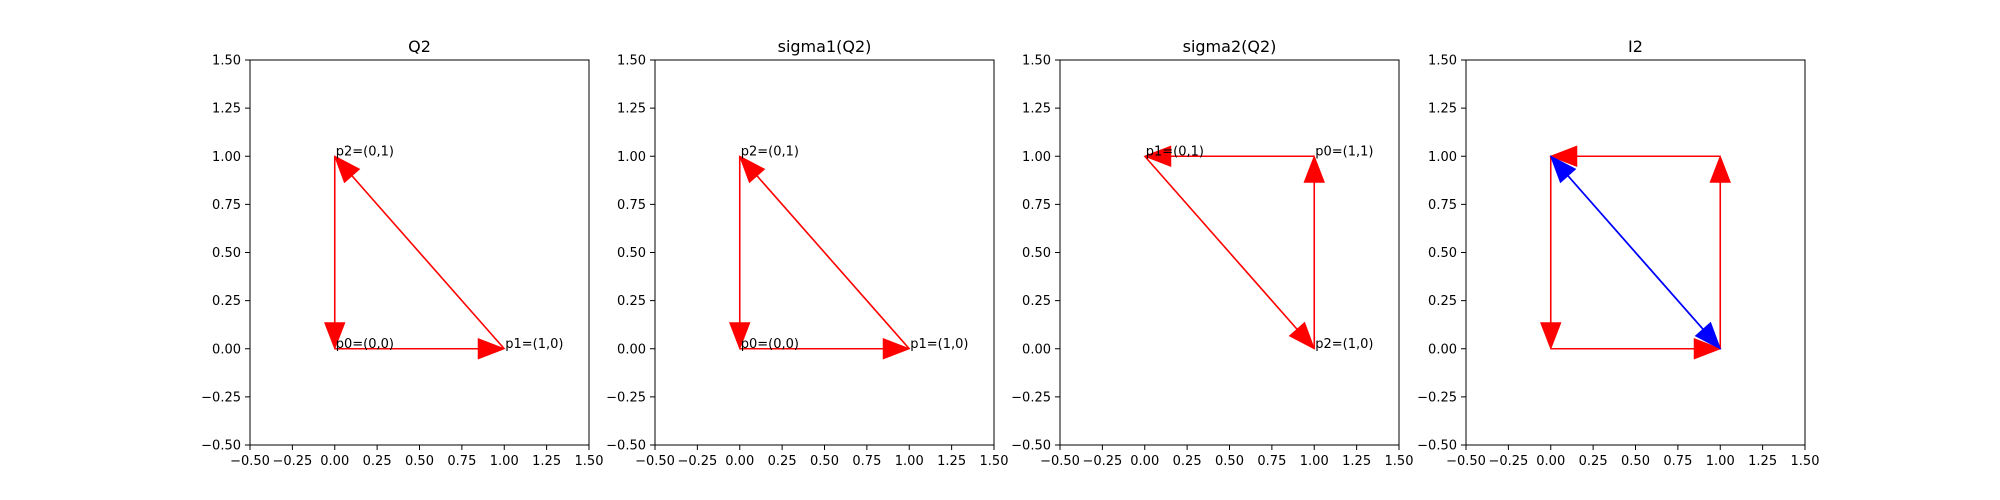  What do you see at coordinates (1635, 46) in the screenshot?
I see `panel-title: I2` at bounding box center [1635, 46].